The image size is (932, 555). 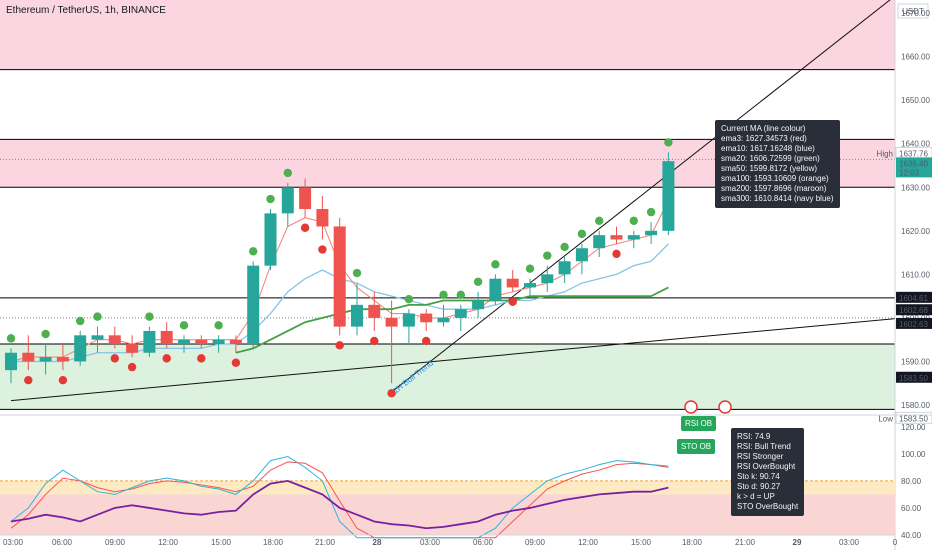 What do you see at coordinates (760, 456) in the screenshot?
I see `rsi-tooltip-line: RSI Stronger` at bounding box center [760, 456].